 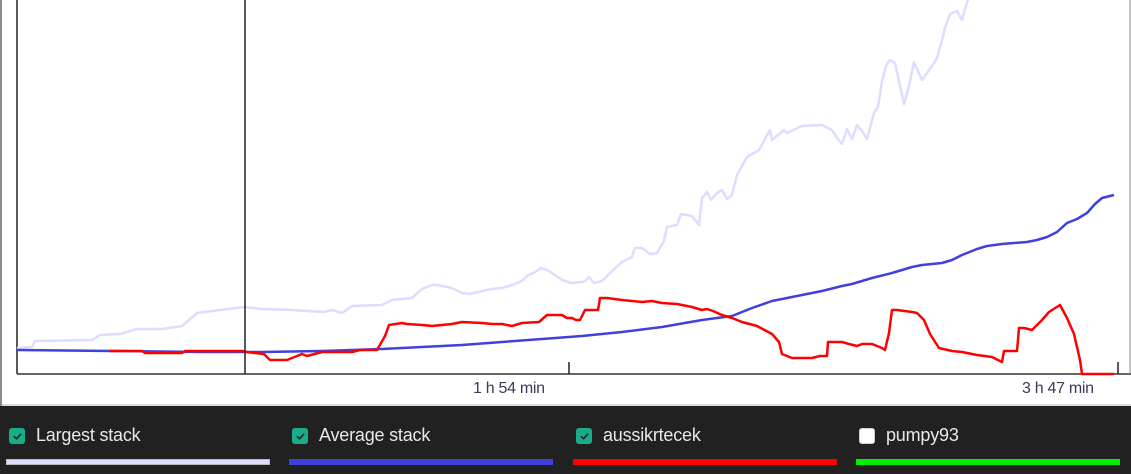 I want to click on legend-label-aussikrtecek: aussikrtecek, so click(x=652, y=435).